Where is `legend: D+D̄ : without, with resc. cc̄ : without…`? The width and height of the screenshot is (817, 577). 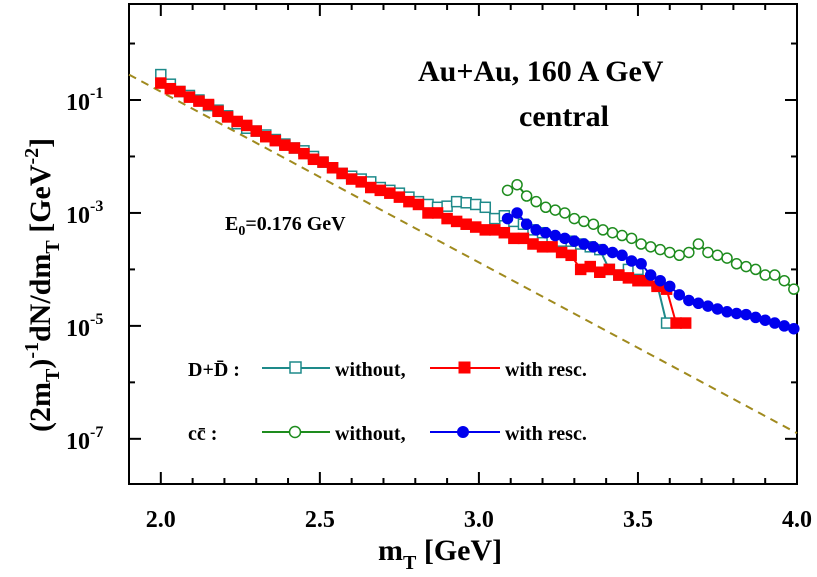
legend: D+D̄ : without, with resc. cc̄ : without… is located at coordinates (387, 402).